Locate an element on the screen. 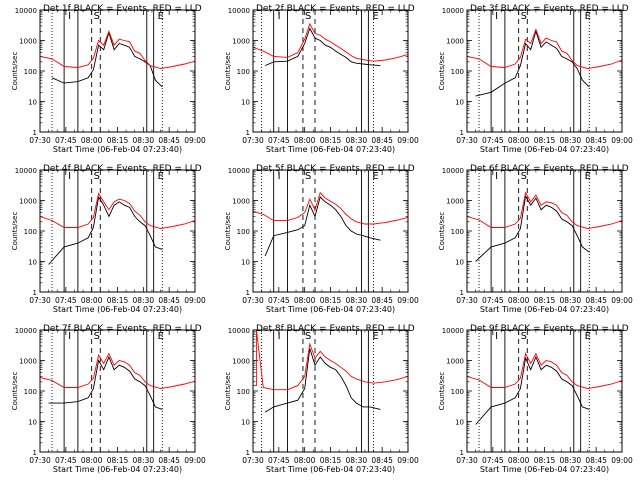 This screenshot has height=480, width=640. panel-title: Det 3f BLACK = Events, RED = LLD is located at coordinates (549, 9).